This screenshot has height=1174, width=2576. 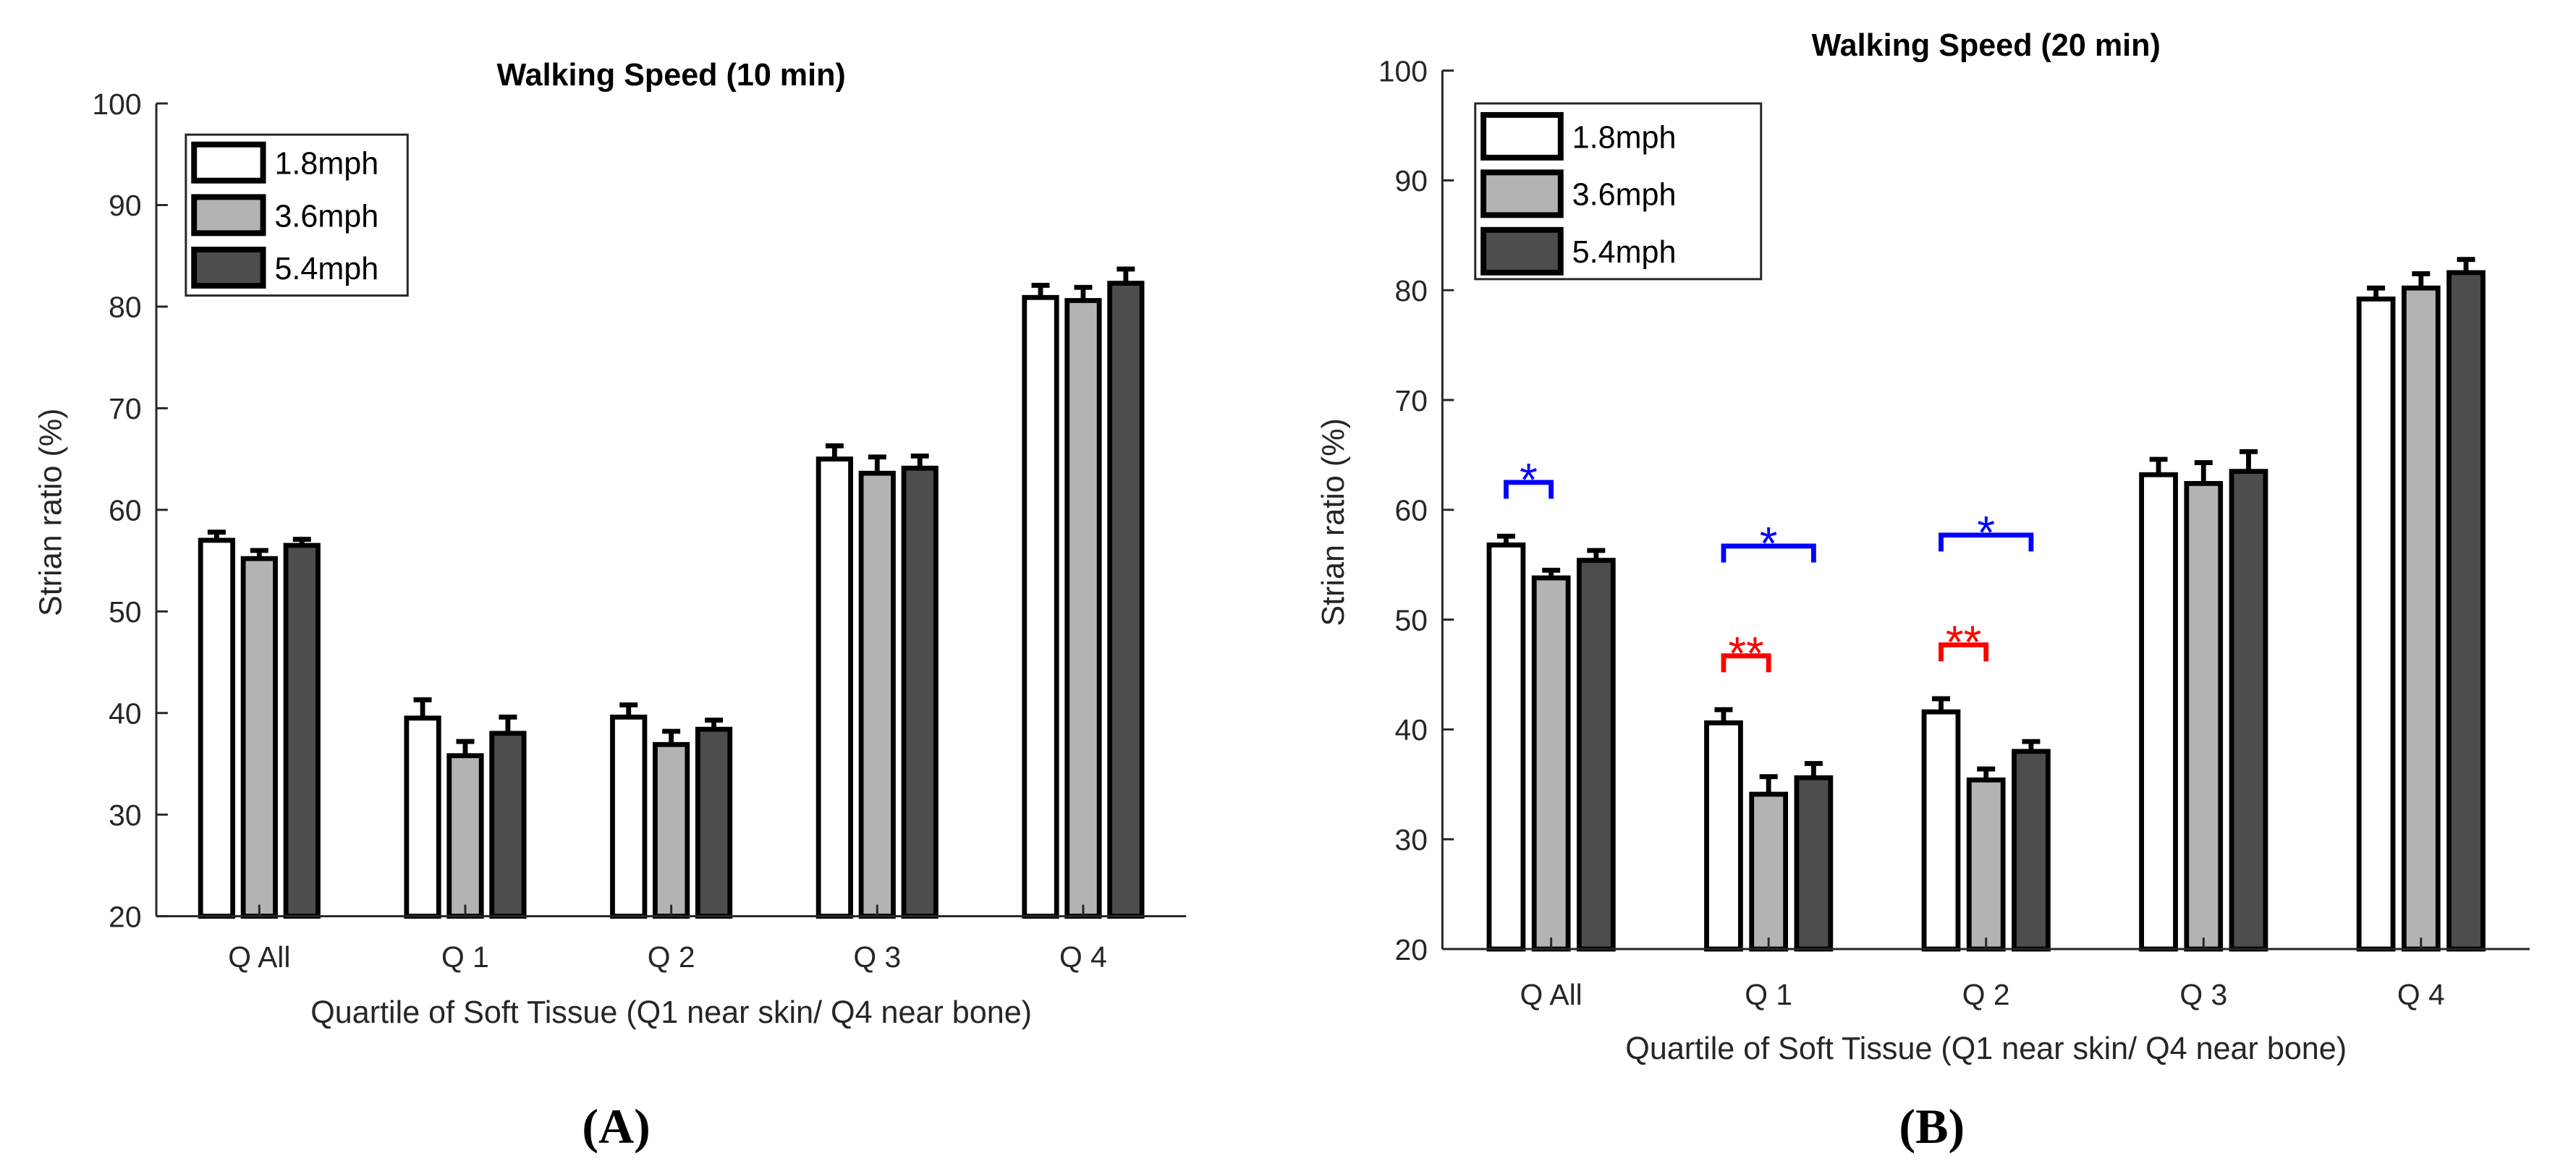 I want to click on chart-title: Walking Speed (10 min), so click(x=671, y=75).